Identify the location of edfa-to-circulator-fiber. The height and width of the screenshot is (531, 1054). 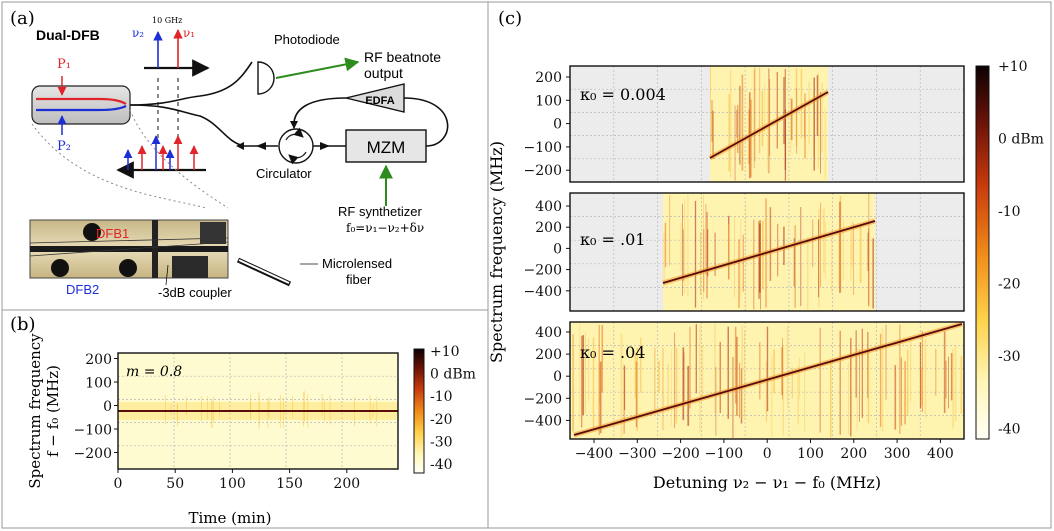
(320, 113).